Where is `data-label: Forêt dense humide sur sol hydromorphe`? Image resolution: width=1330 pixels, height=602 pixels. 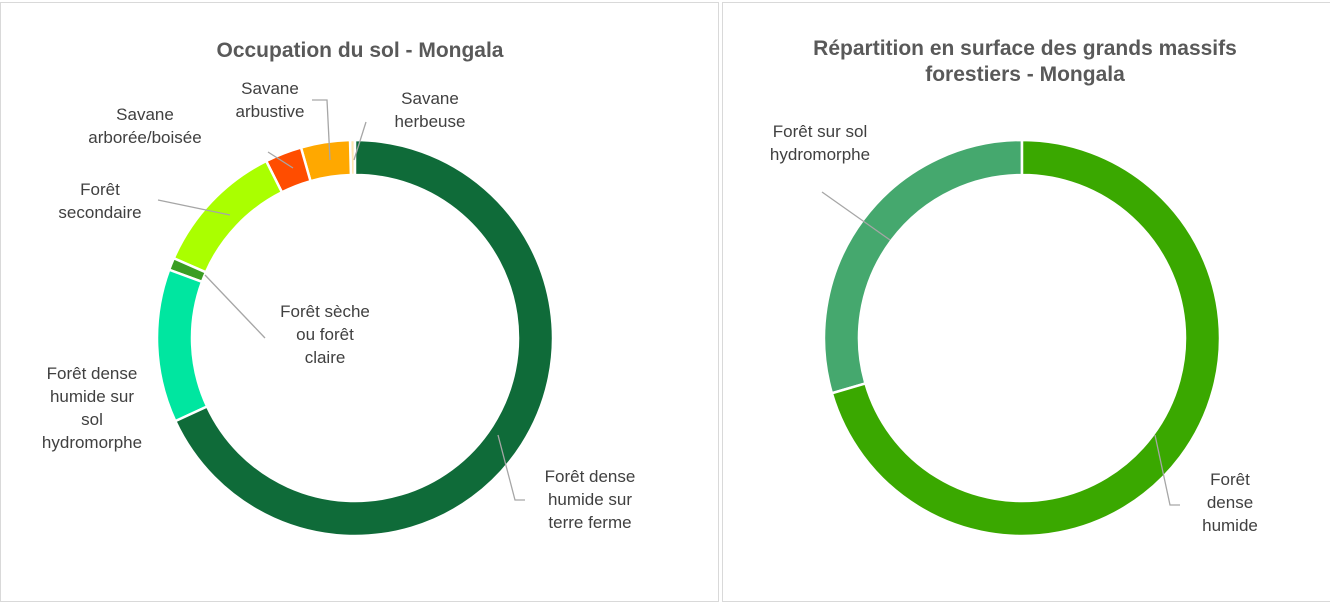
data-label: Forêt dense humide sur sol hydromorphe is located at coordinates (92, 408).